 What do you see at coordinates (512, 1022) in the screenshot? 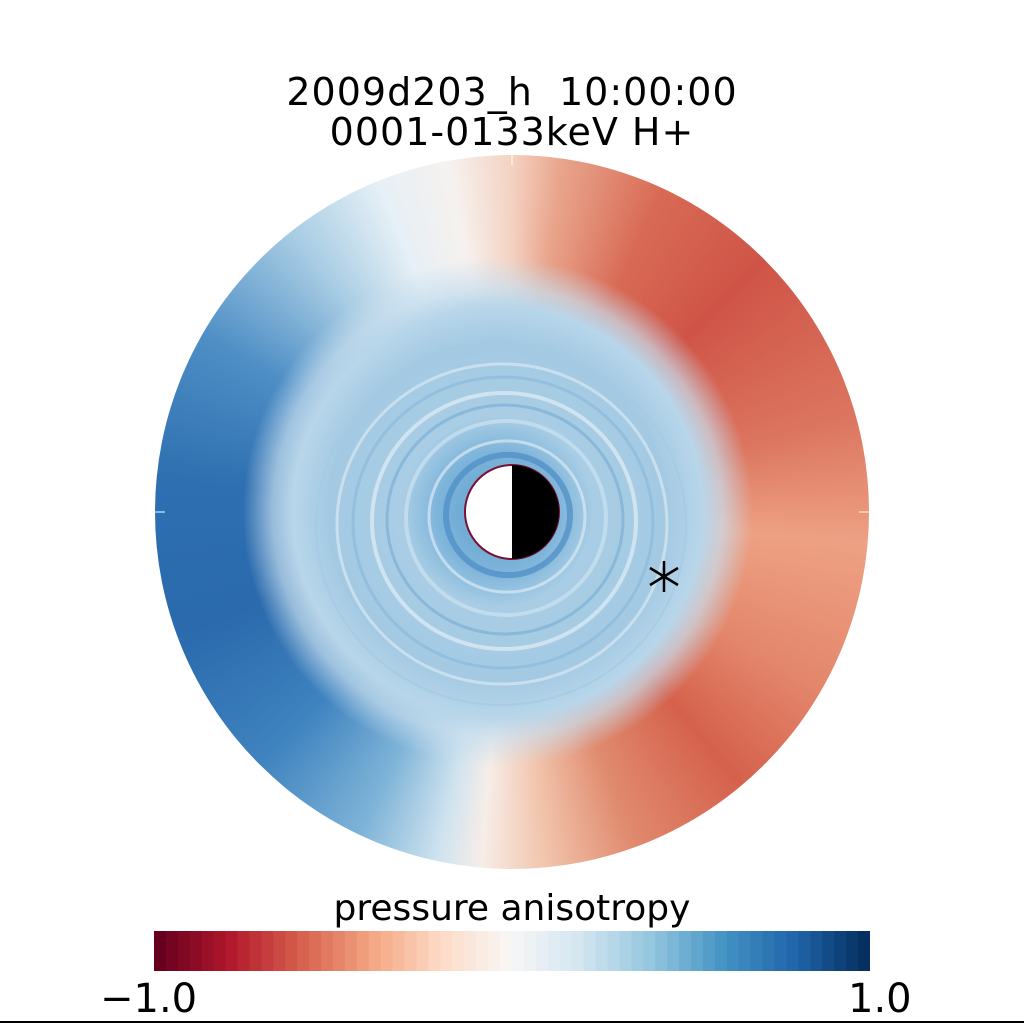
I see `bottom-border` at bounding box center [512, 1022].